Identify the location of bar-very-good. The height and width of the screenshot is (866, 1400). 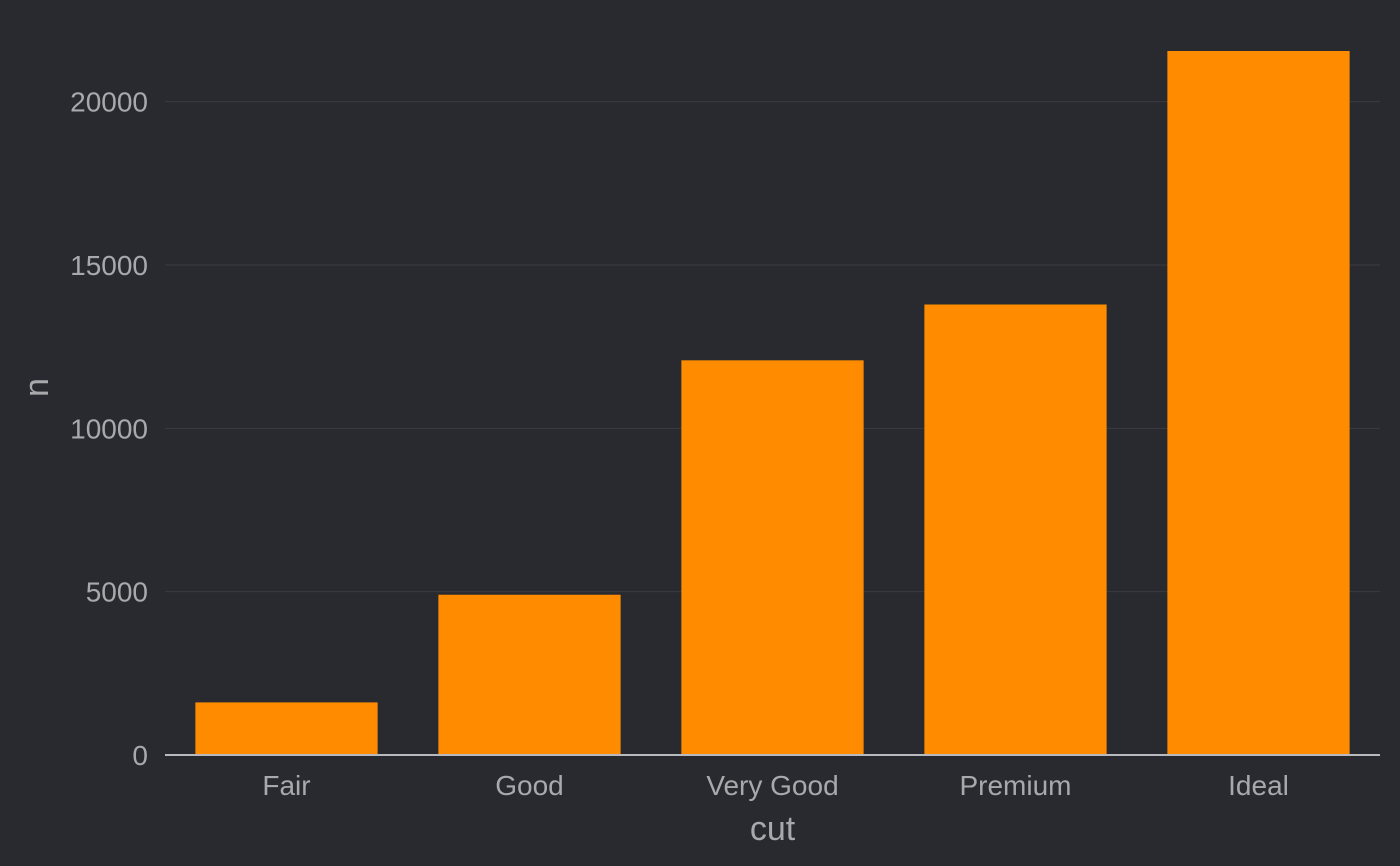
(772, 557).